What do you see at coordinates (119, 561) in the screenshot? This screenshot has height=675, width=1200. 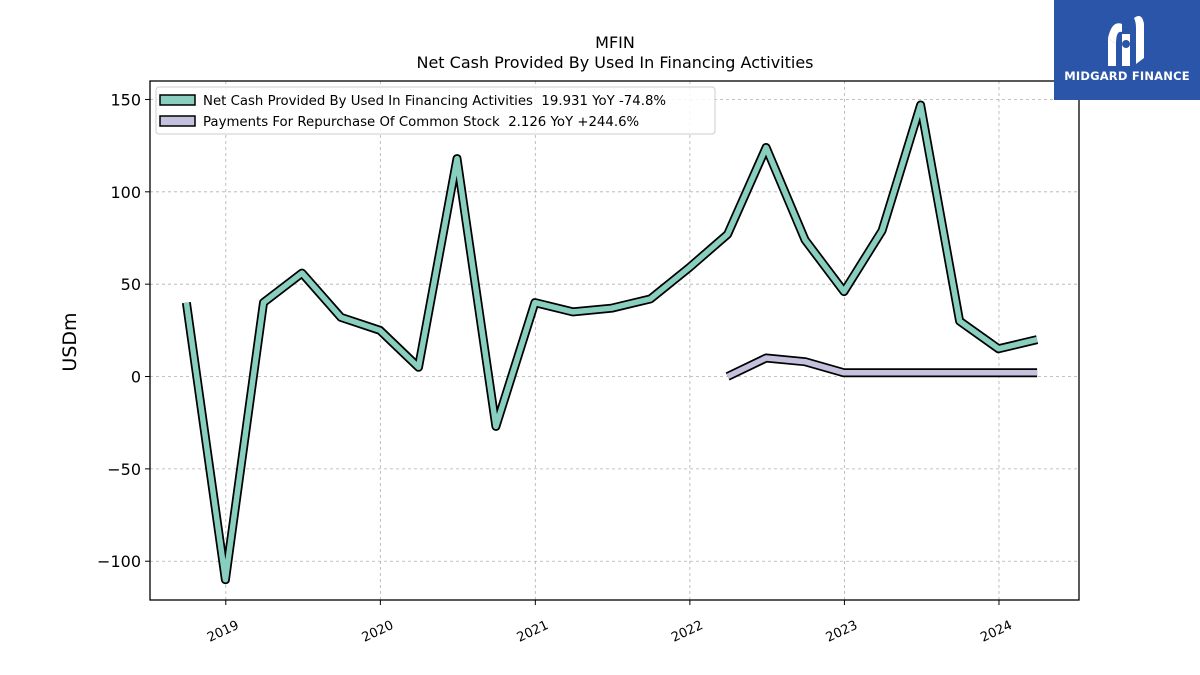 I see `y-tick-label: −100` at bounding box center [119, 561].